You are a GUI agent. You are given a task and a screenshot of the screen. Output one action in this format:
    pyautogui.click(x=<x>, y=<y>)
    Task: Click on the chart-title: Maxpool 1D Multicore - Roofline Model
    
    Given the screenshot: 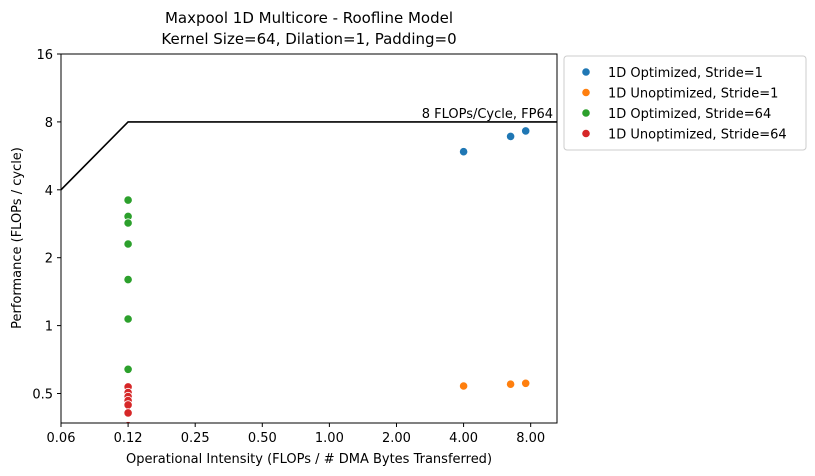 What is the action you would take?
    pyautogui.click(x=309, y=18)
    